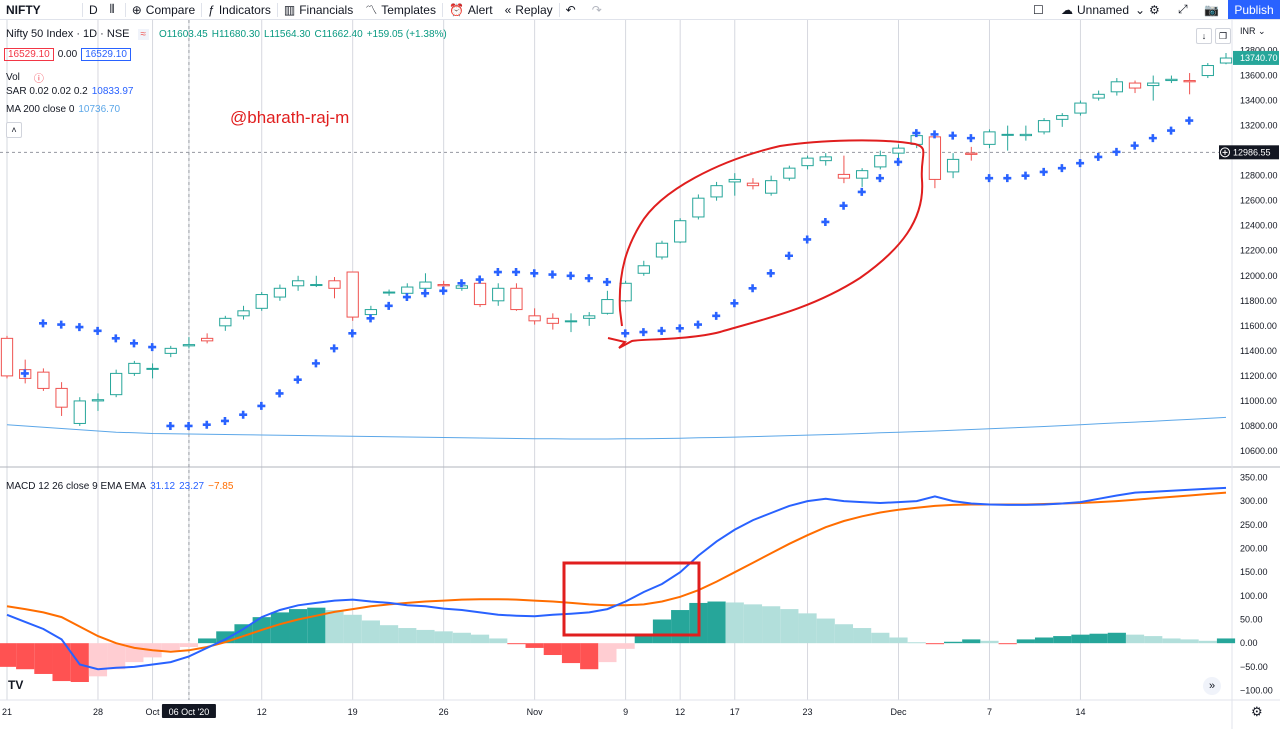 Image resolution: width=1280 pixels, height=729 pixels. I want to click on settings-button: ⚙, so click(1156, 9).